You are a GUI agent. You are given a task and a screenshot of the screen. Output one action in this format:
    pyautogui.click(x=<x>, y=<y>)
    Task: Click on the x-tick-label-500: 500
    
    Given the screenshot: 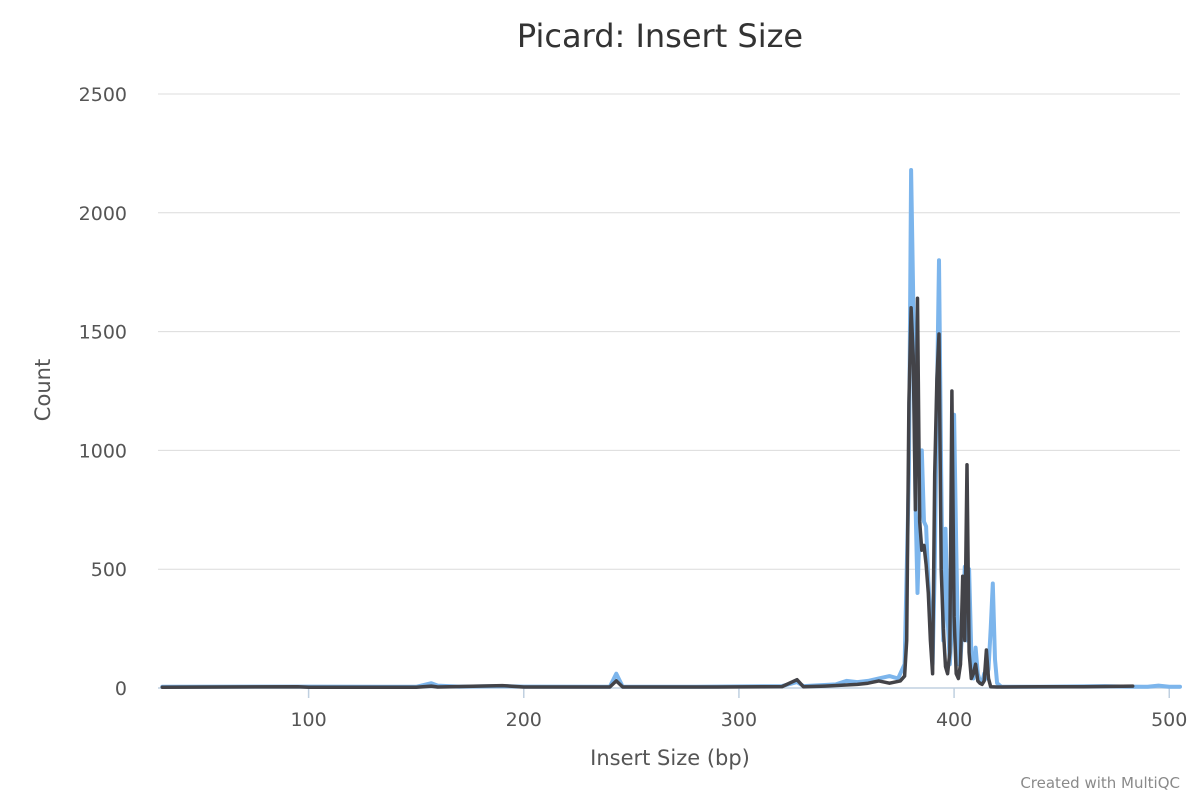 What is the action you would take?
    pyautogui.click(x=1169, y=720)
    